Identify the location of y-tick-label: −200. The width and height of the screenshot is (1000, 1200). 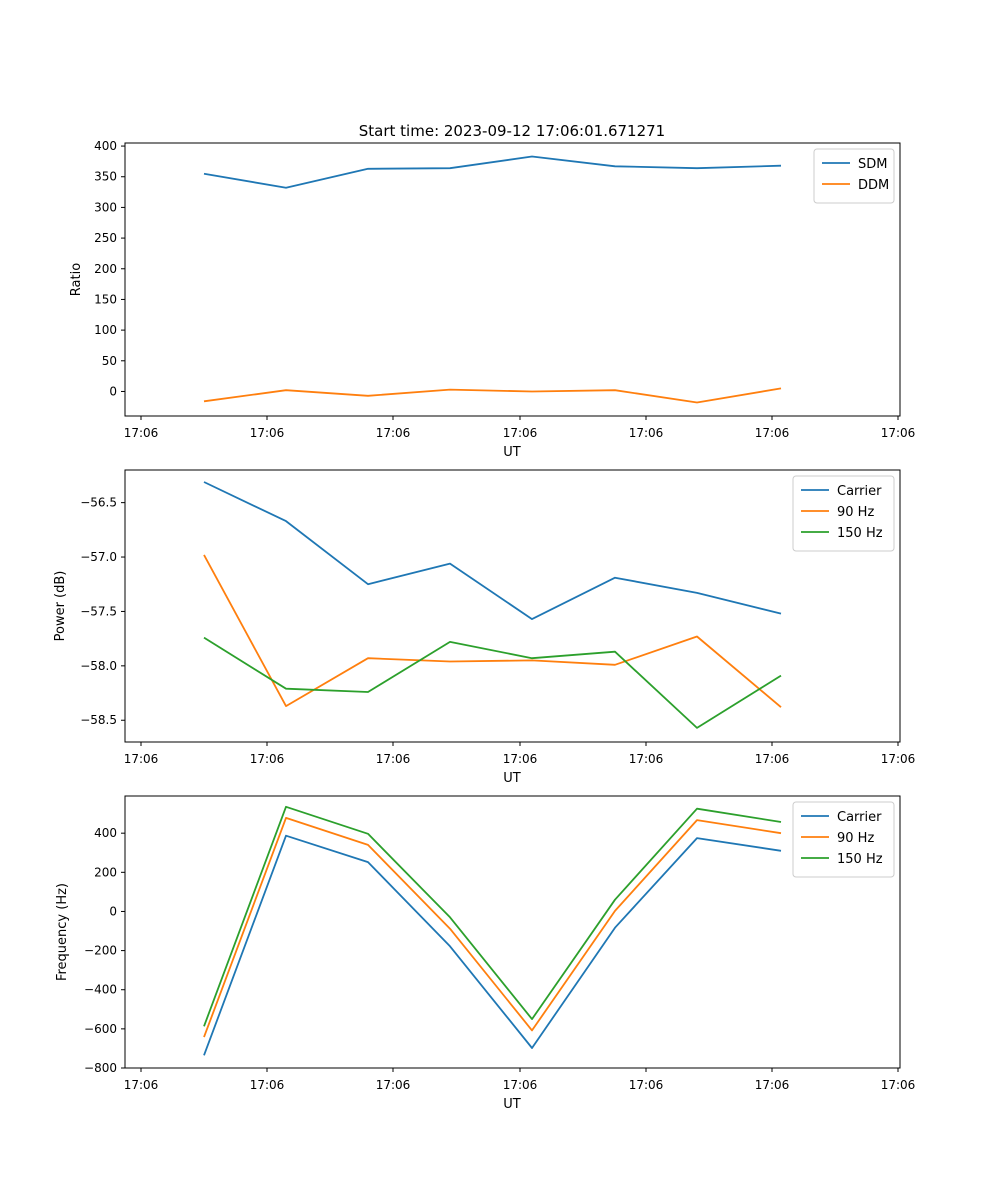
(100, 951).